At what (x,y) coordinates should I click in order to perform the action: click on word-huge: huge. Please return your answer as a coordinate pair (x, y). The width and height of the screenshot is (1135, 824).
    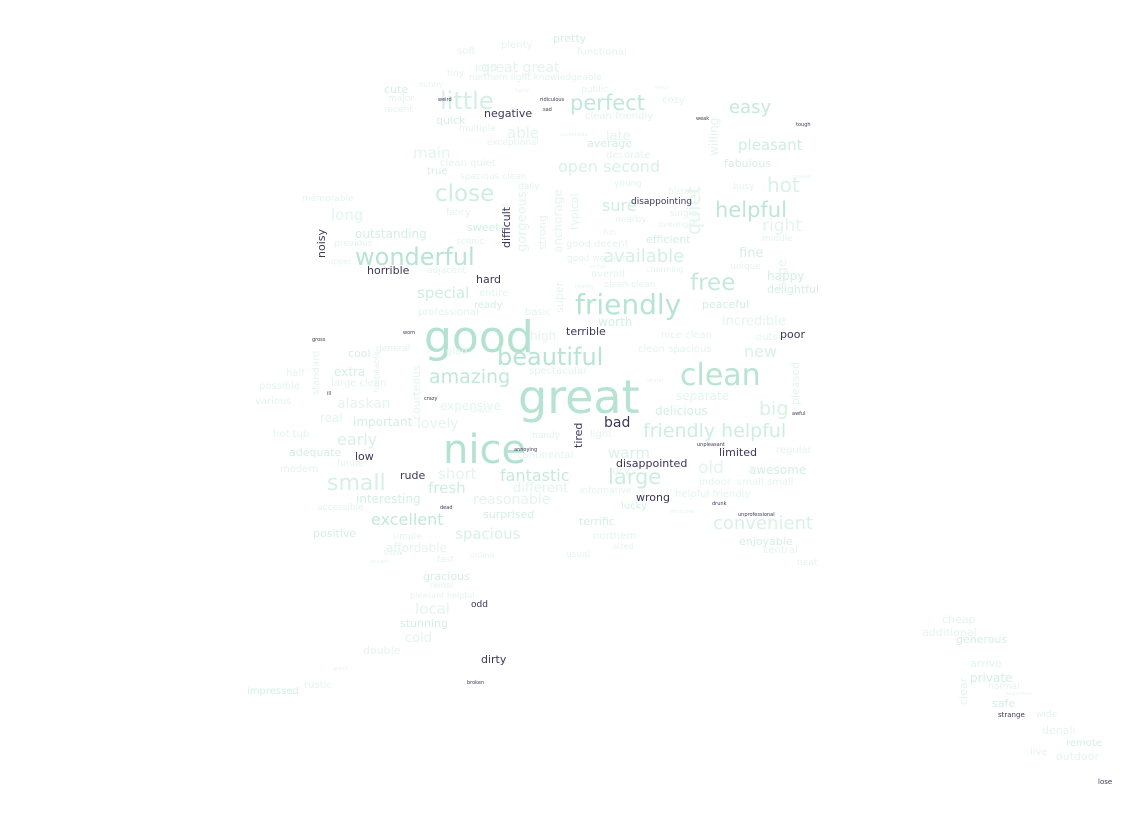
    Looking at the image, I should click on (782, 274).